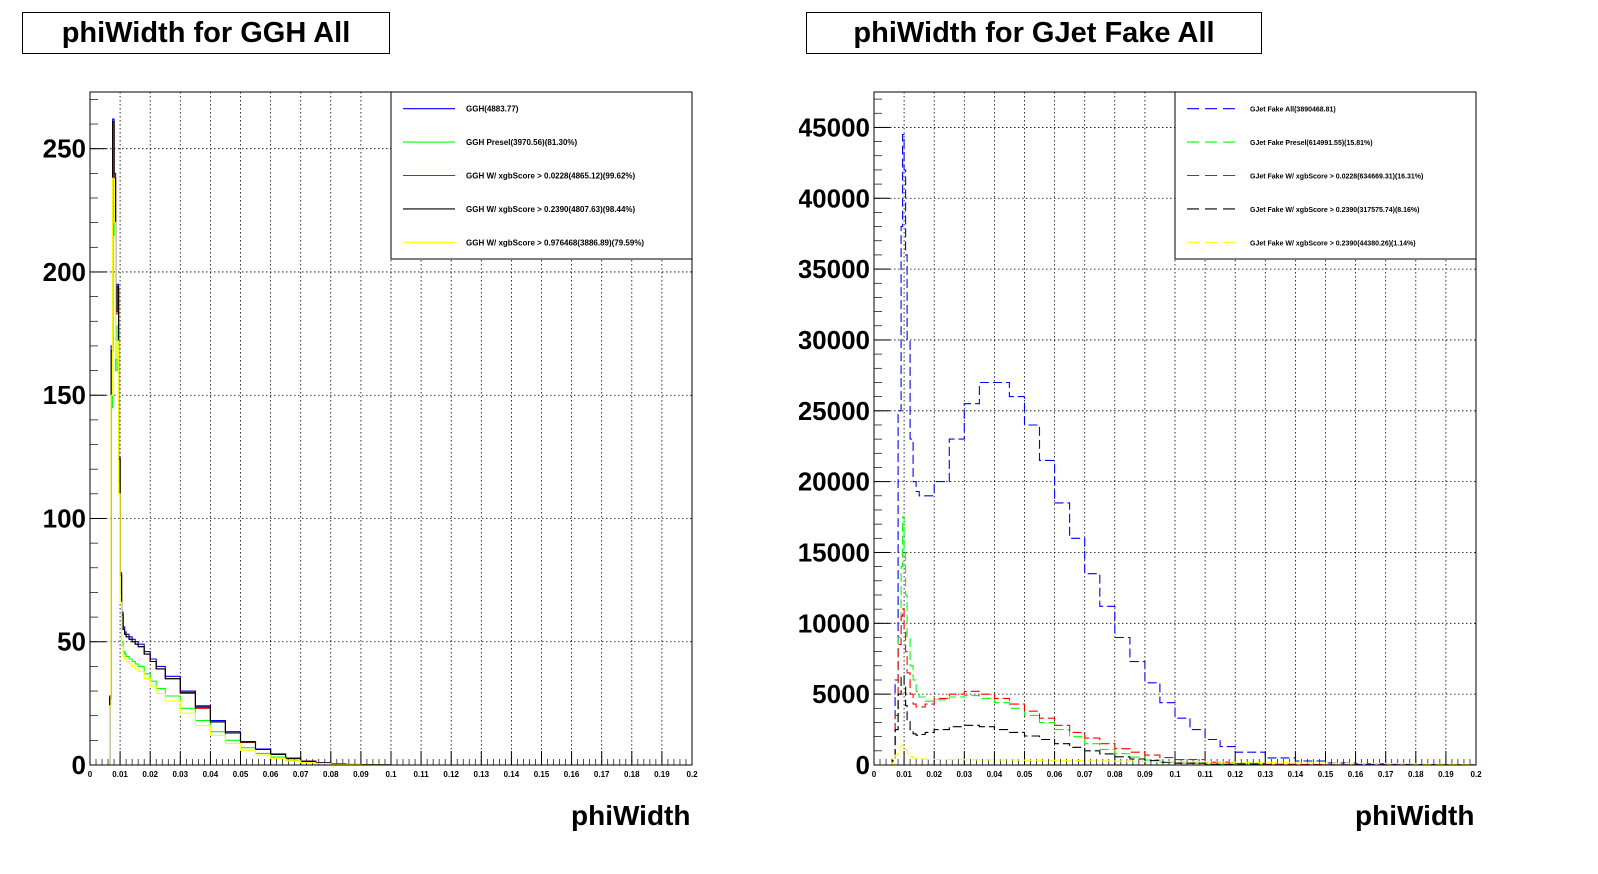 Image resolution: width=1598 pixels, height=874 pixels. Describe the element at coordinates (206, 33) in the screenshot. I see `chart-title: phiWidth for GGH All` at that location.